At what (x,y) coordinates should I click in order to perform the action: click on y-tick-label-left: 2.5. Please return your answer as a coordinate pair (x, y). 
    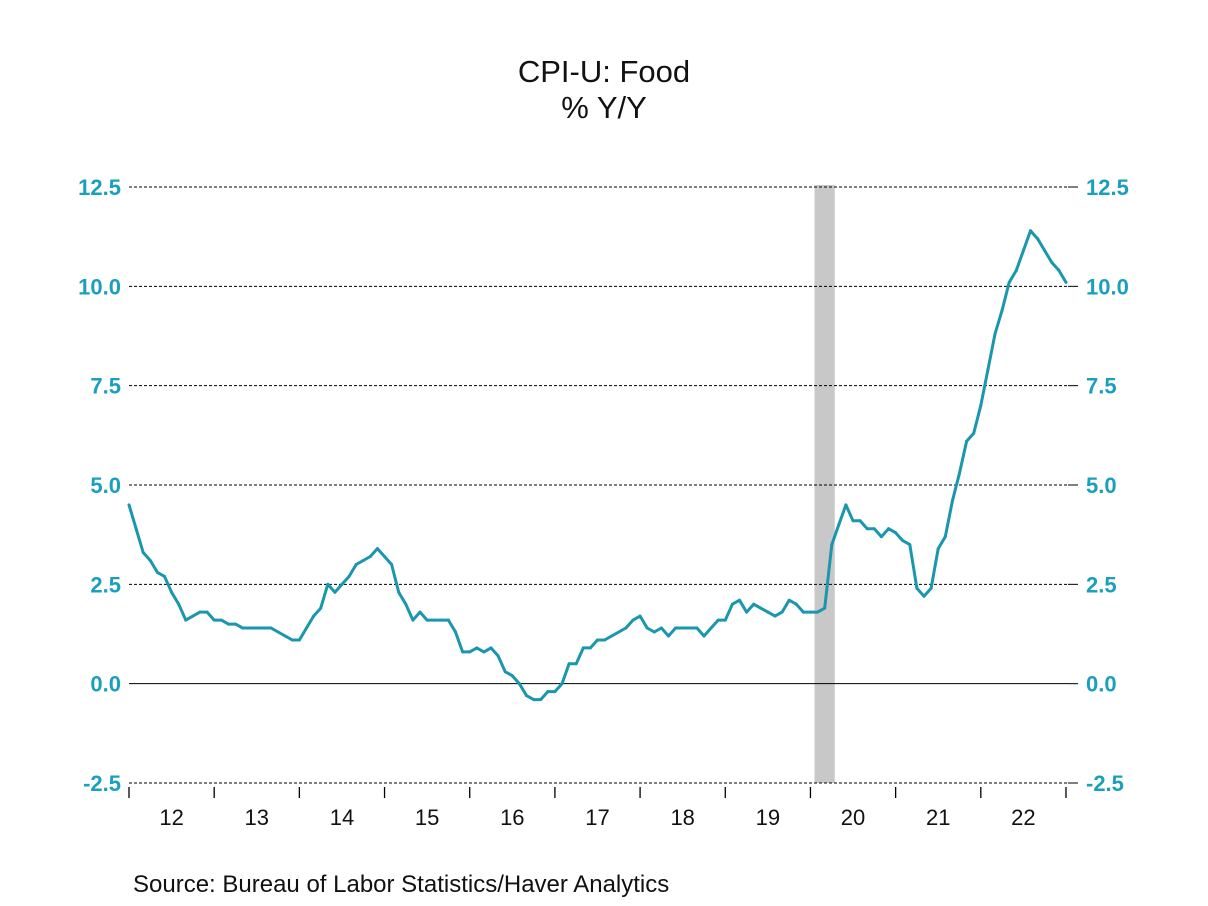
    Looking at the image, I should click on (105, 584).